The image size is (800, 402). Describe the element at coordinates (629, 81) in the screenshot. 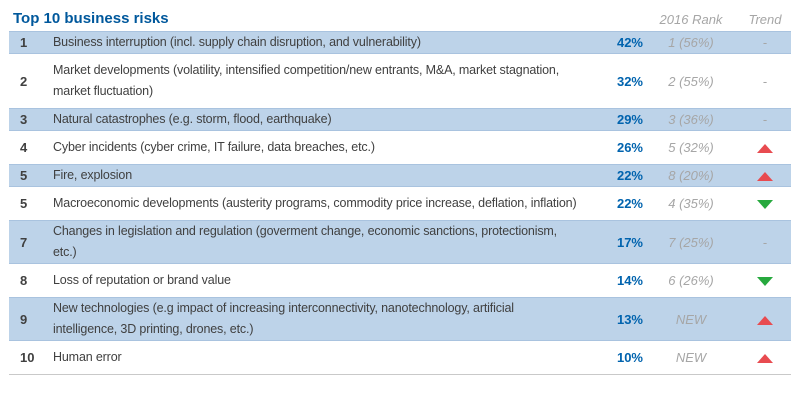

I see `percent-cell: 32%` at that location.